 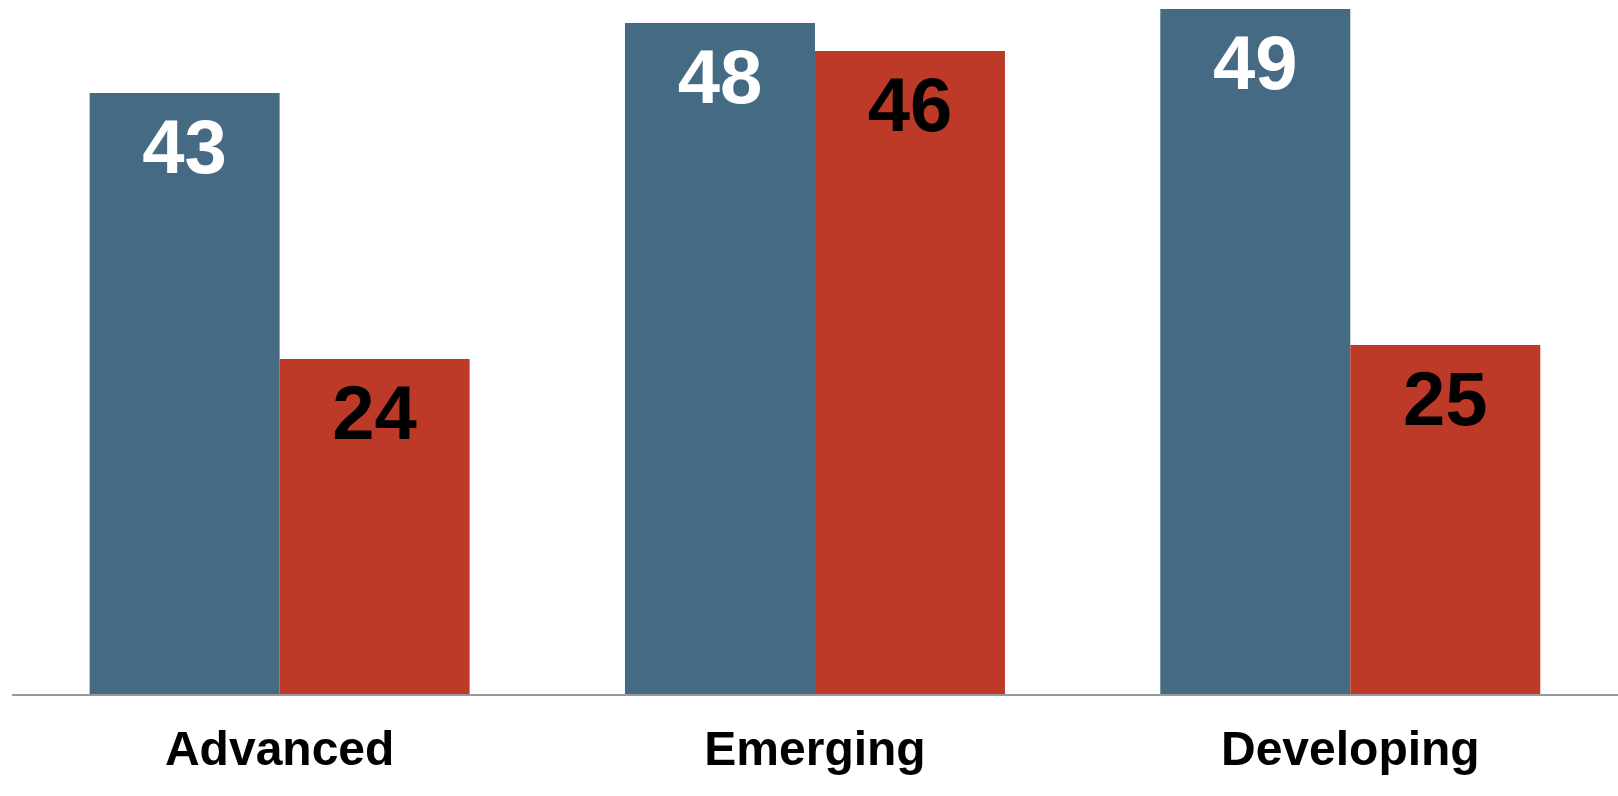 I want to click on data-label: 25, so click(x=1445, y=398).